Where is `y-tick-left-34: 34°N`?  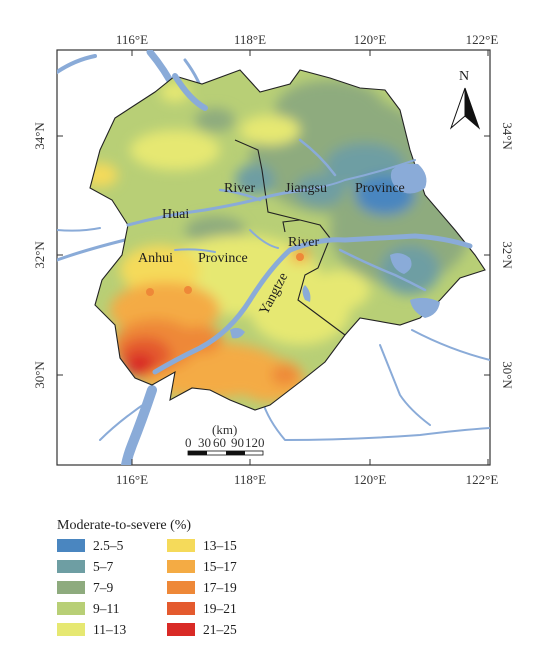 y-tick-left-34: 34°N is located at coordinates (39, 136).